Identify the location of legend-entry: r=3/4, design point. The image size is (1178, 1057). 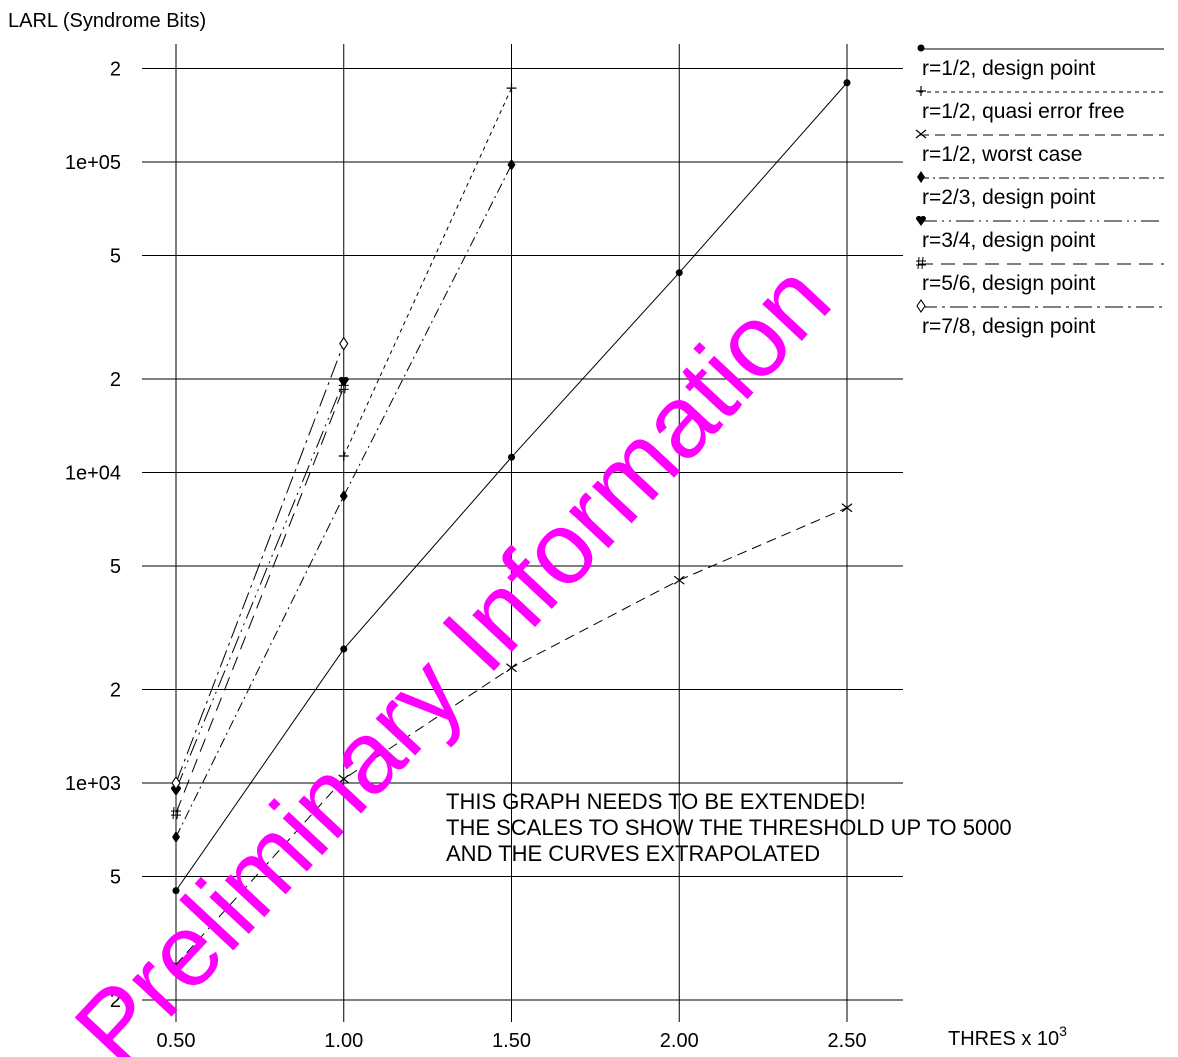
(1039, 233).